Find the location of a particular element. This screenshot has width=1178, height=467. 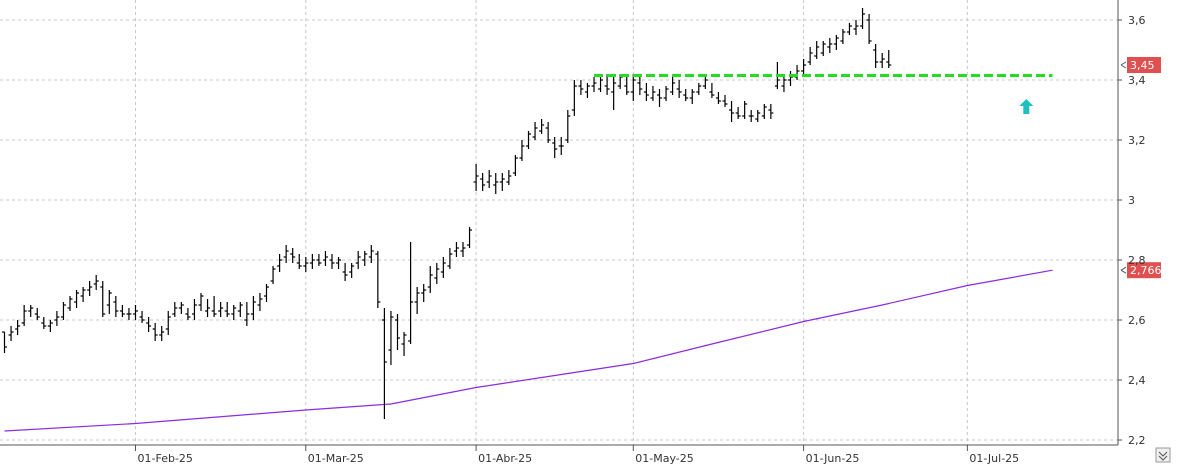

double-chevron-icon is located at coordinates (1163, 455).